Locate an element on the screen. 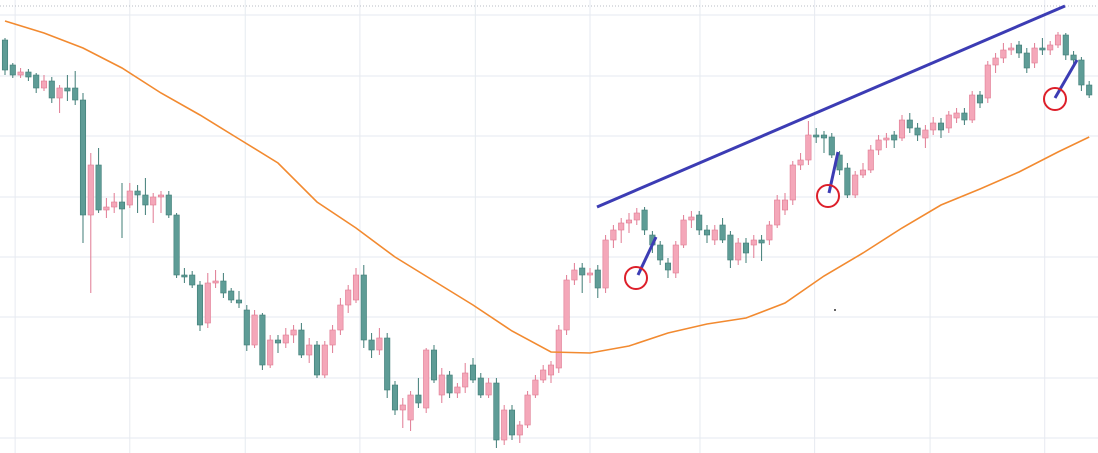  highlight-circle is located at coordinates (1055, 99).